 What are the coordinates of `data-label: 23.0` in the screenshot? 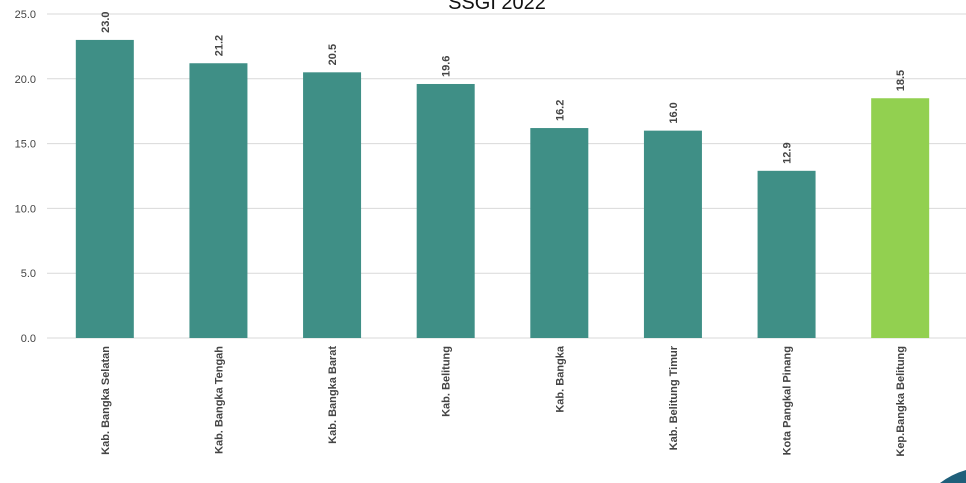 It's located at (106, 21).